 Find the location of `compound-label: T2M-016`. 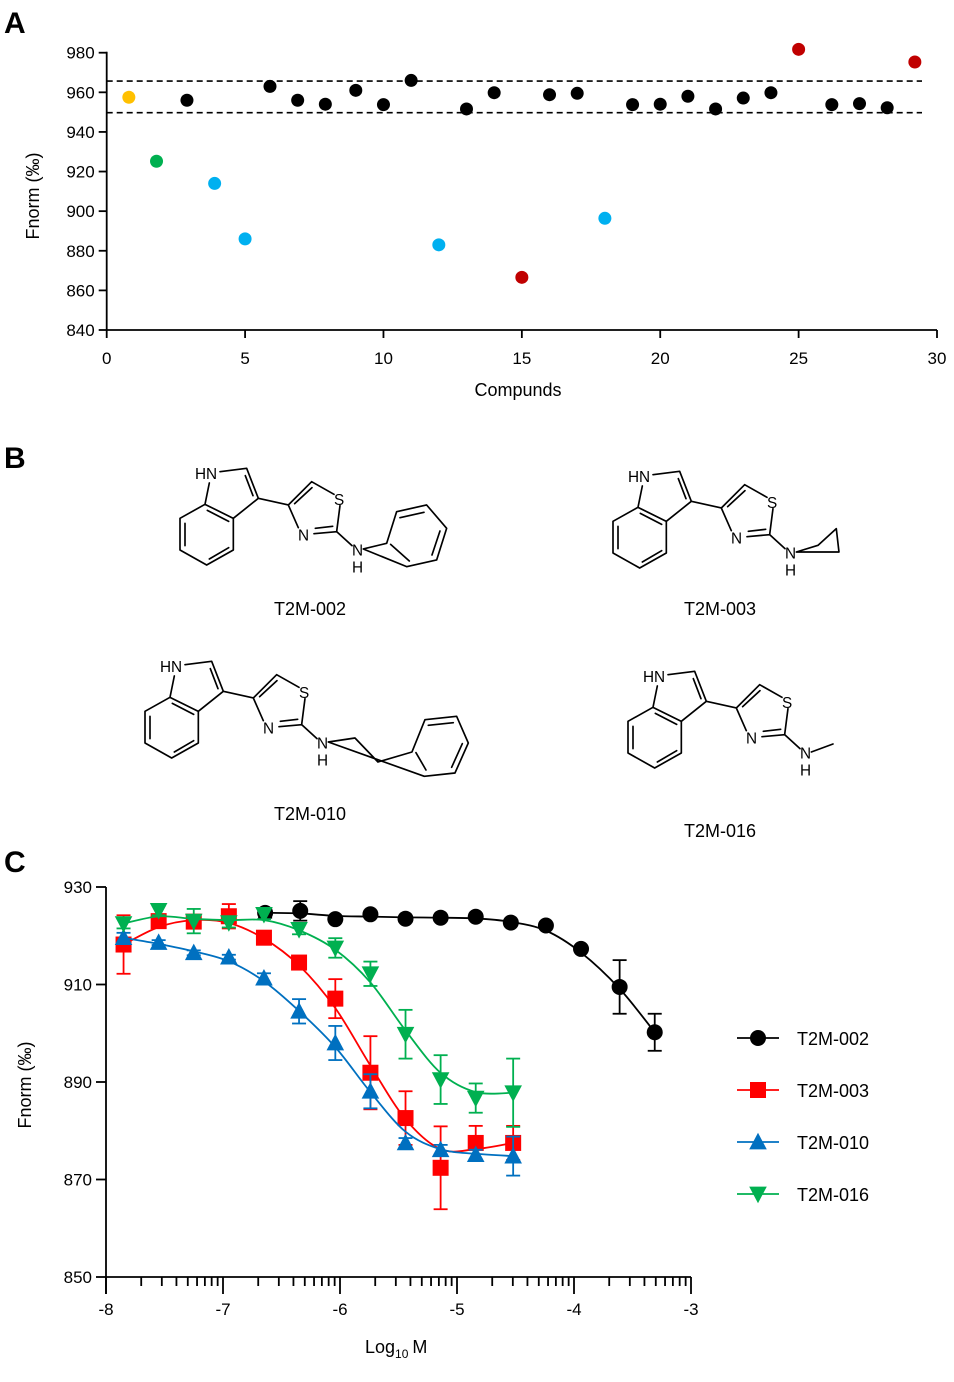

compound-label: T2M-016 is located at coordinates (720, 831).